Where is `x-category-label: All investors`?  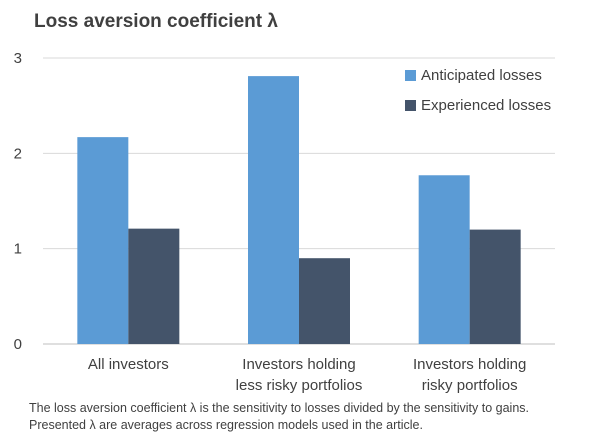
x-category-label: All investors is located at coordinates (128, 364).